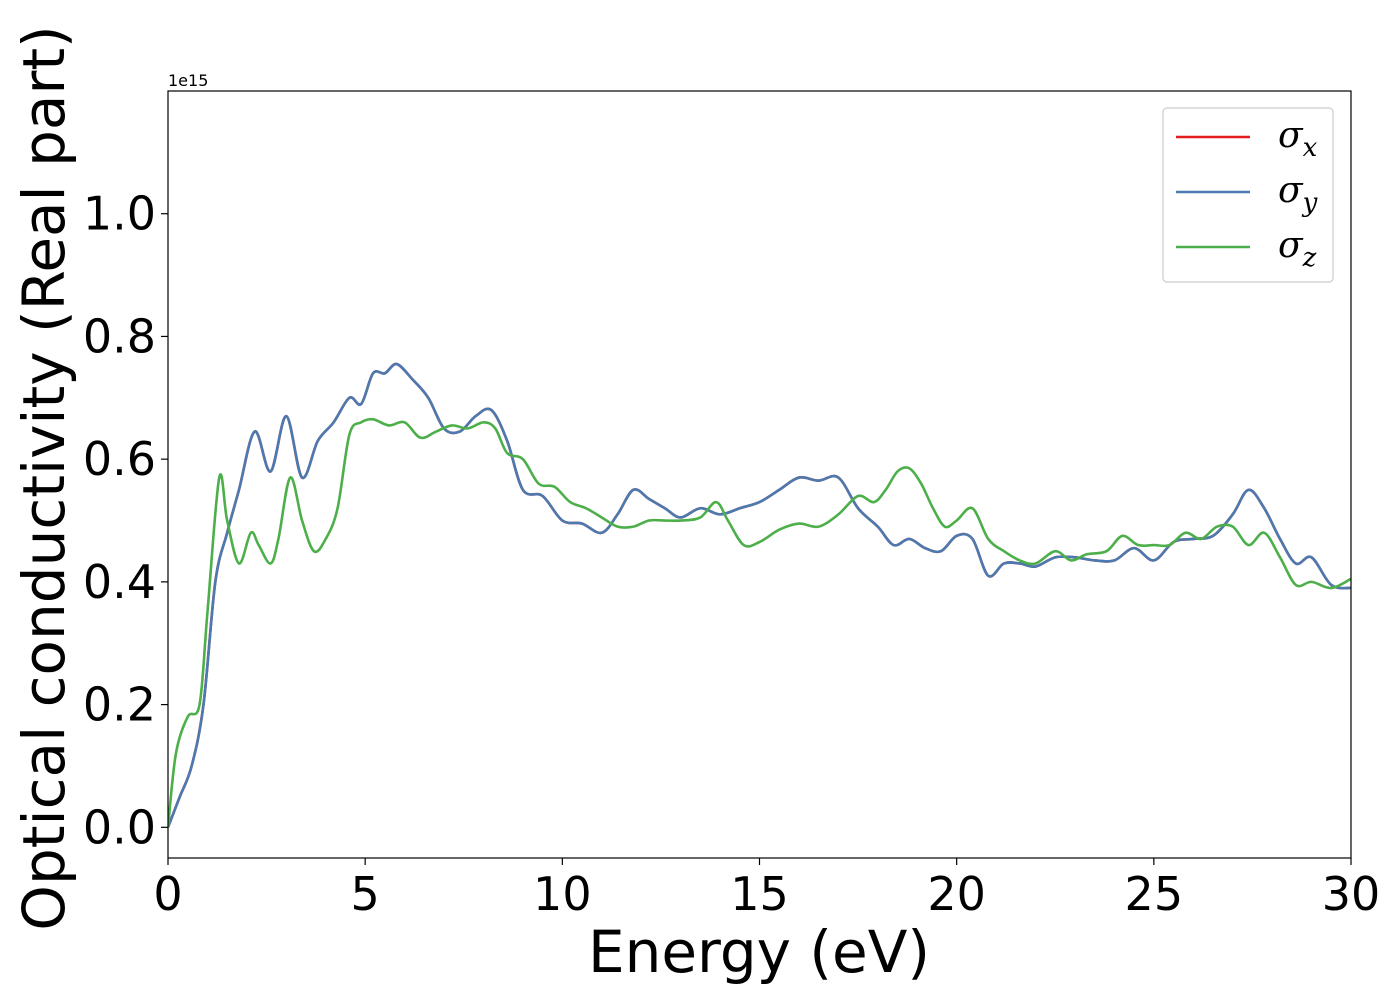  I want to click on legend-label: σz, so click(1297, 249).